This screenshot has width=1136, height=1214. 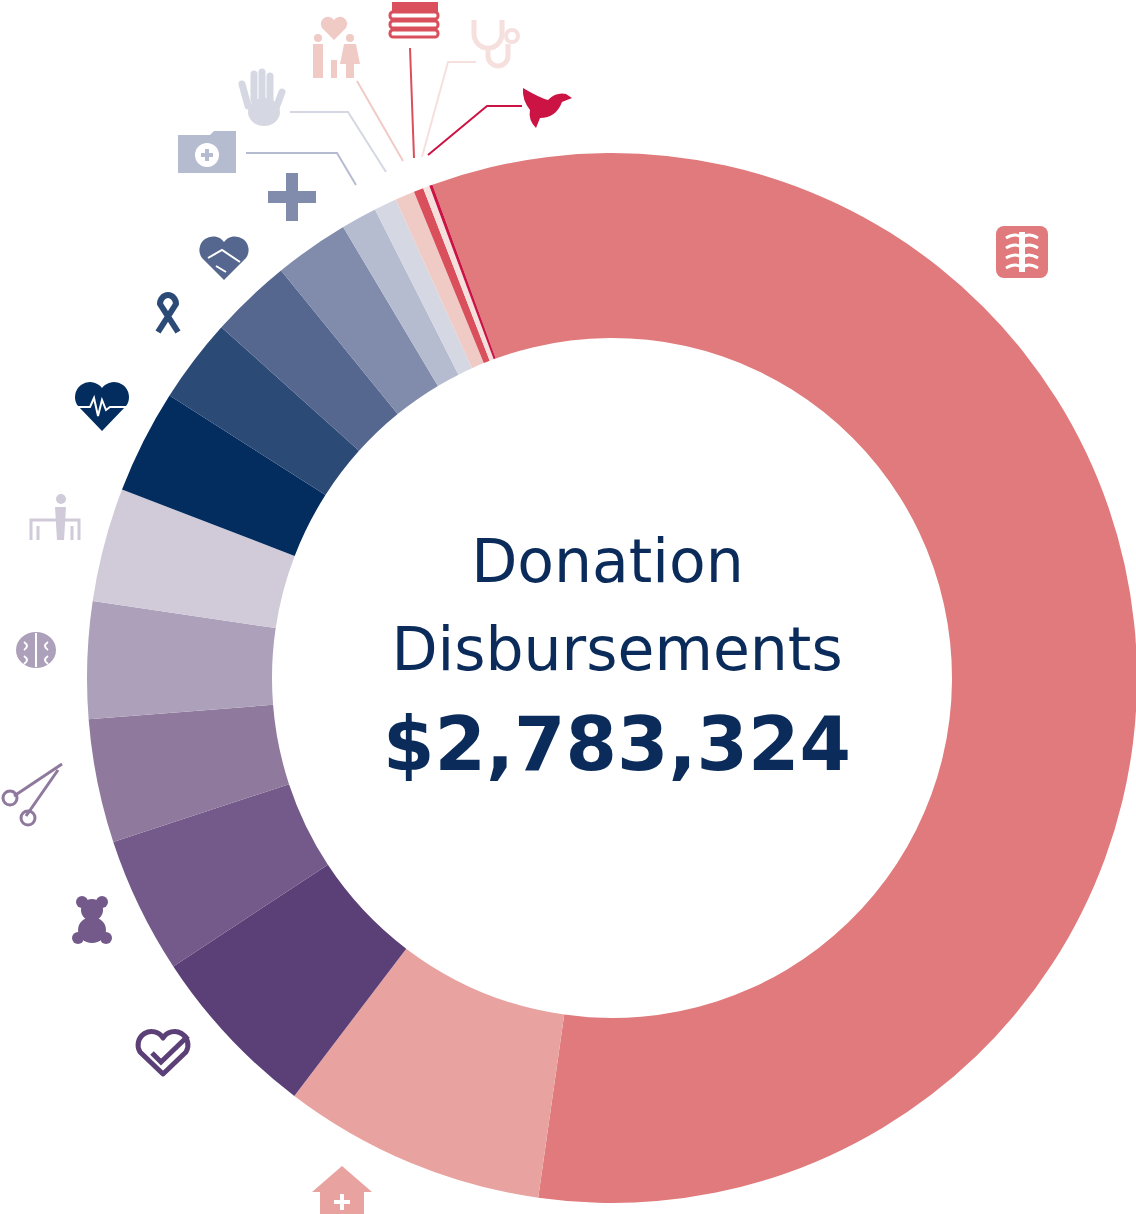 I want to click on text: Donation Disbursements, so click(x=617, y=605).